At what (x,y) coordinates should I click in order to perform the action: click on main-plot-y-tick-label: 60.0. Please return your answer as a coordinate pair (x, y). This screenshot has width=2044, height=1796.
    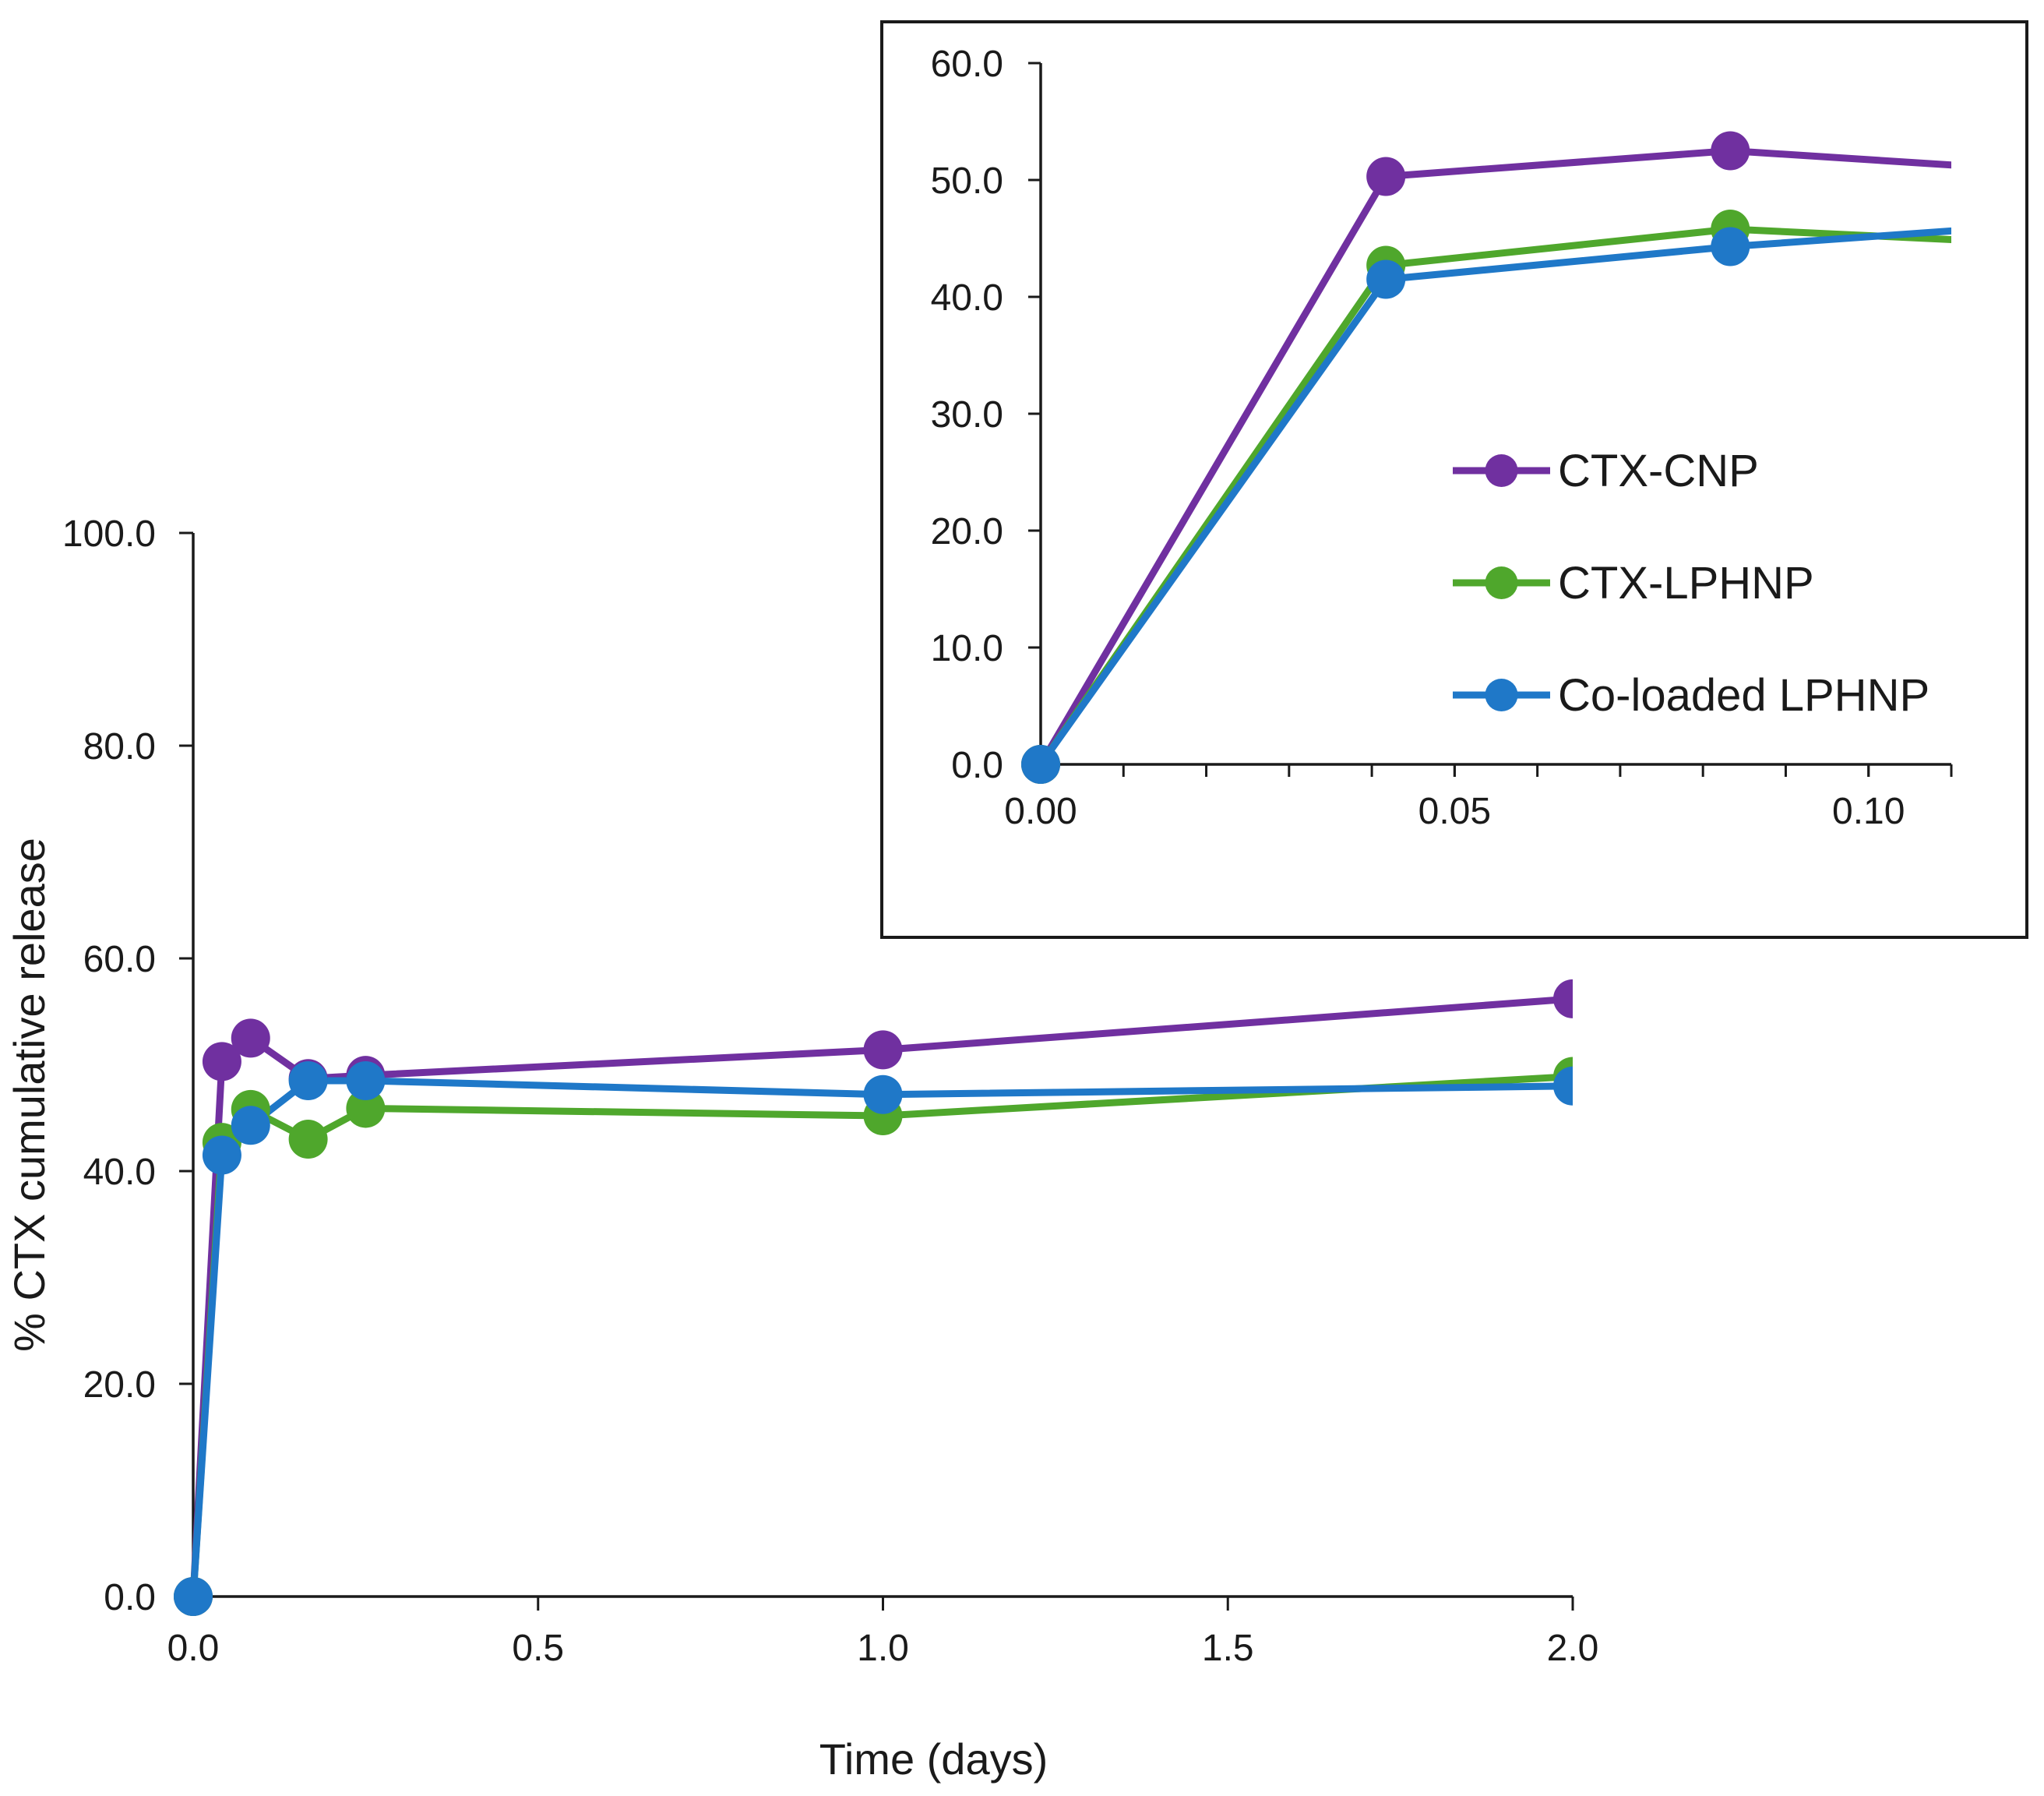
    Looking at the image, I should click on (119, 960).